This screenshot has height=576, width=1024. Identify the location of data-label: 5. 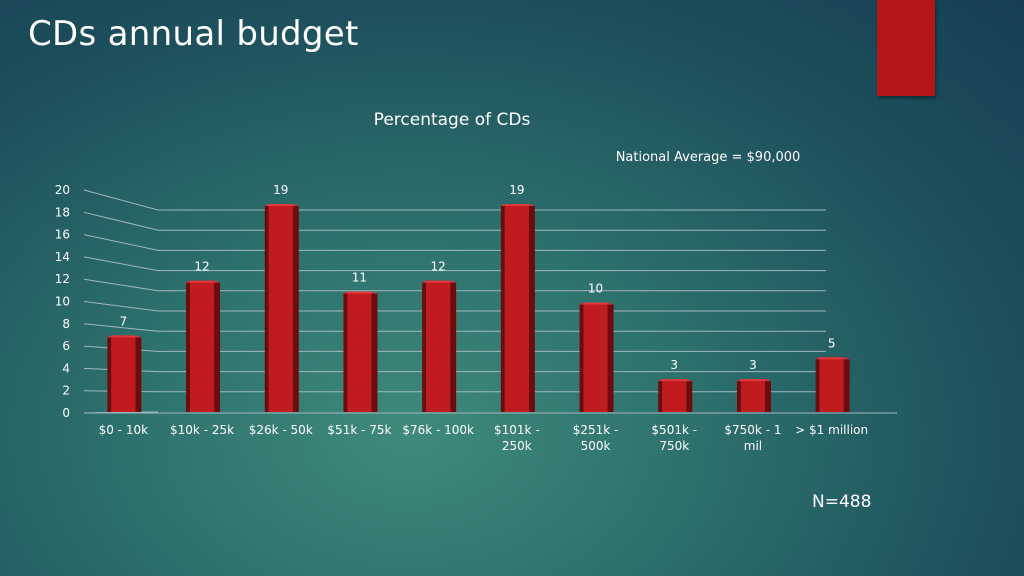
(832, 343).